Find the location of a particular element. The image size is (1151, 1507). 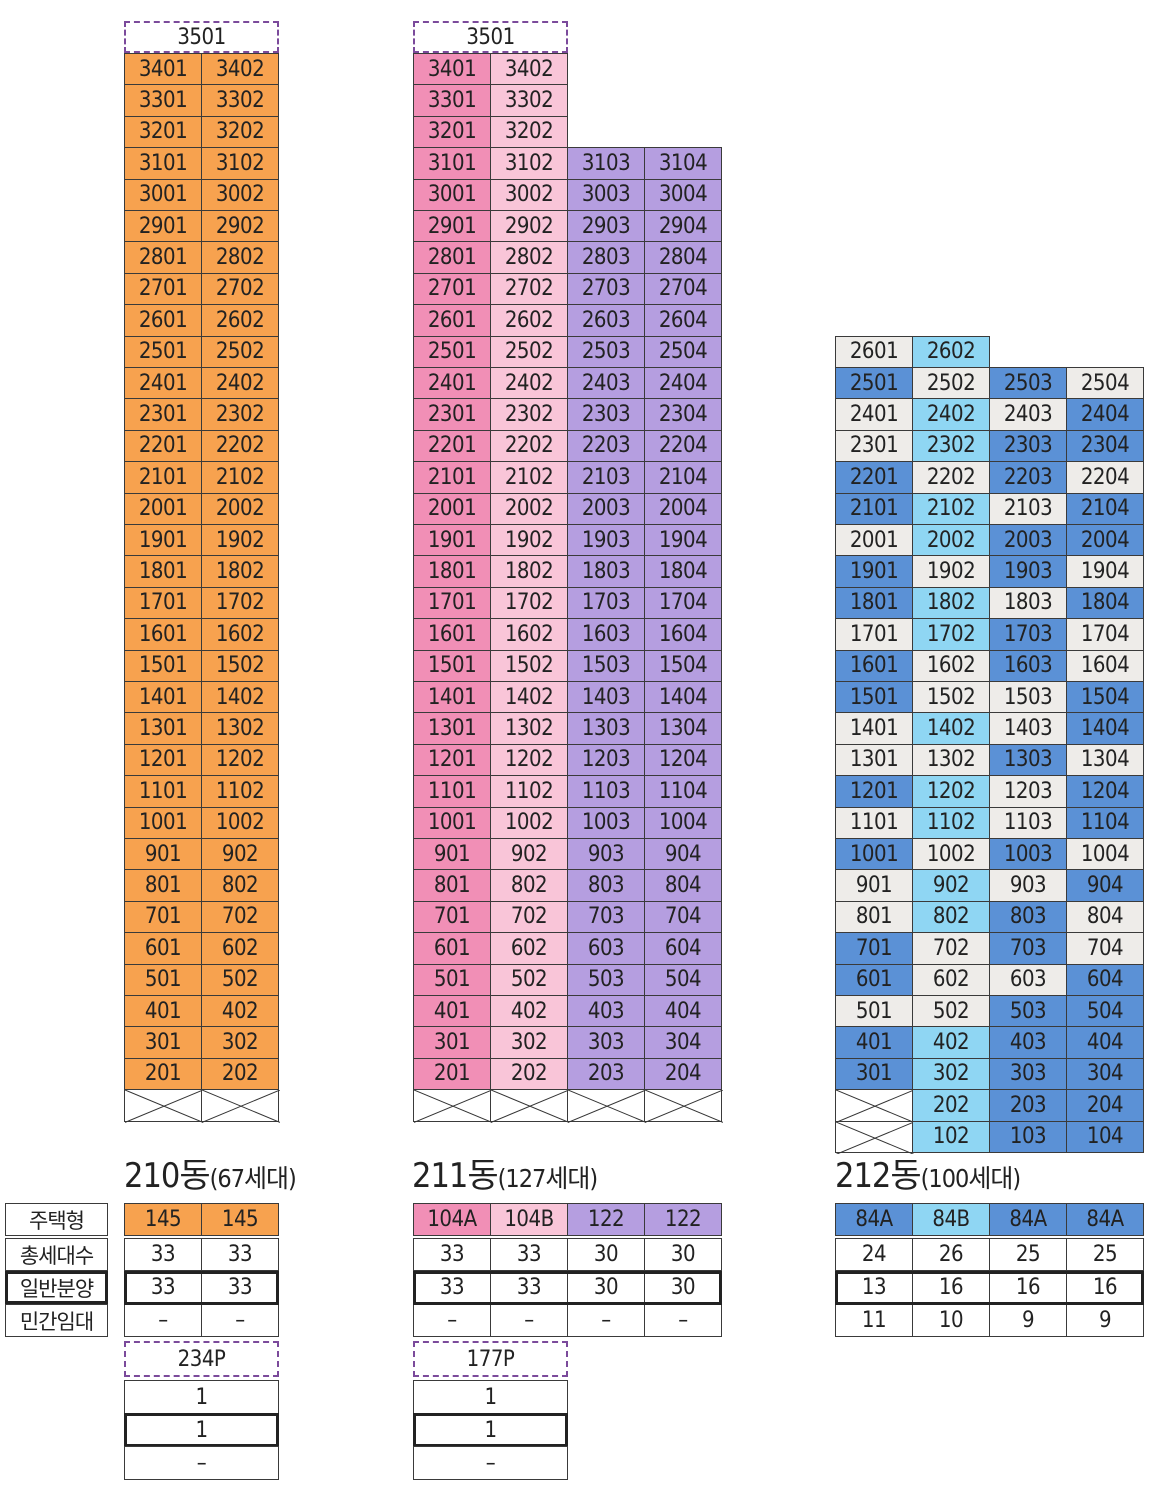

unit-cell: 2701 is located at coordinates (163, 289).